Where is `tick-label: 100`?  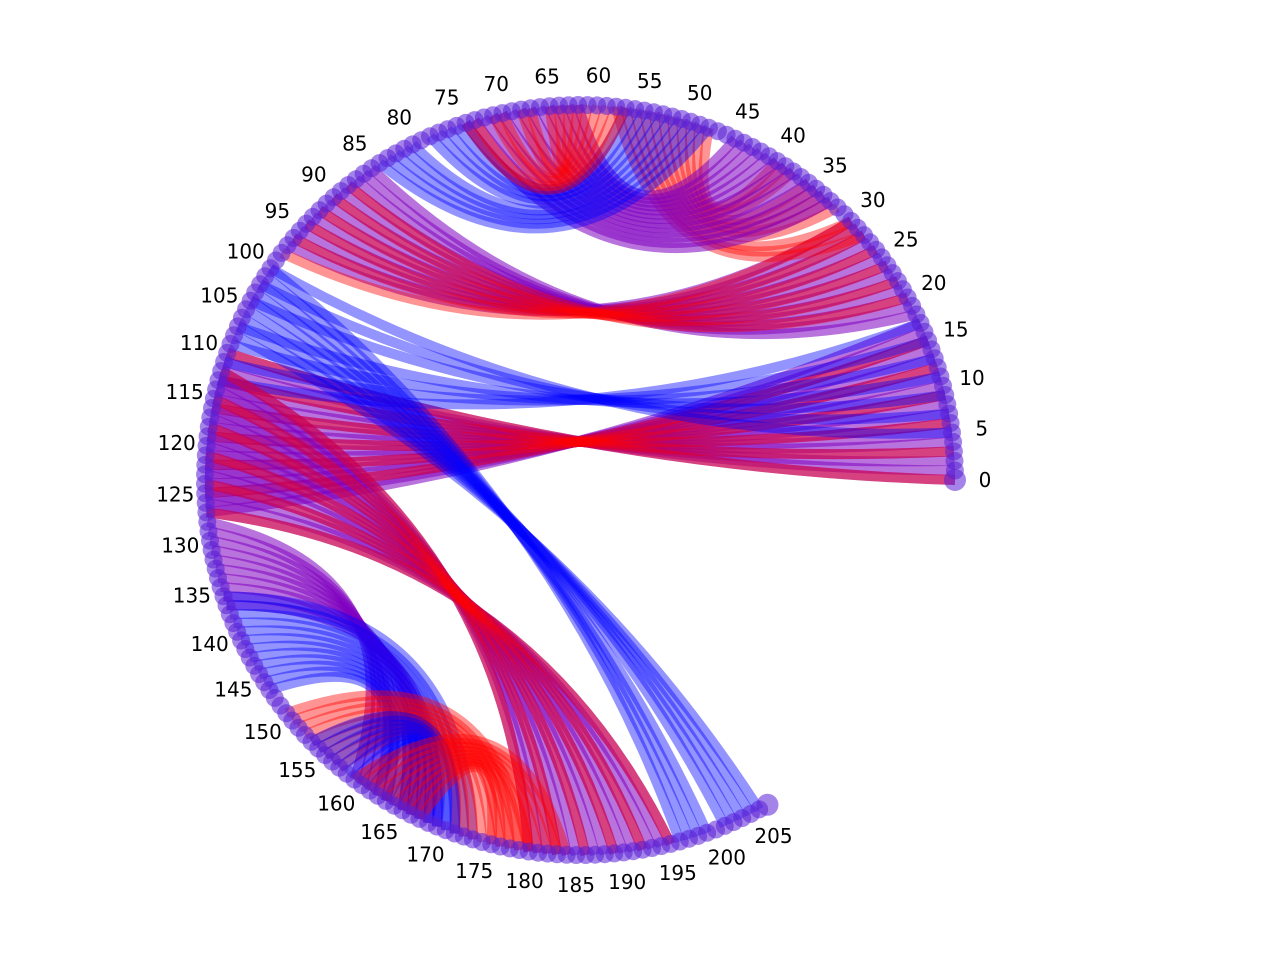 tick-label: 100 is located at coordinates (246, 251).